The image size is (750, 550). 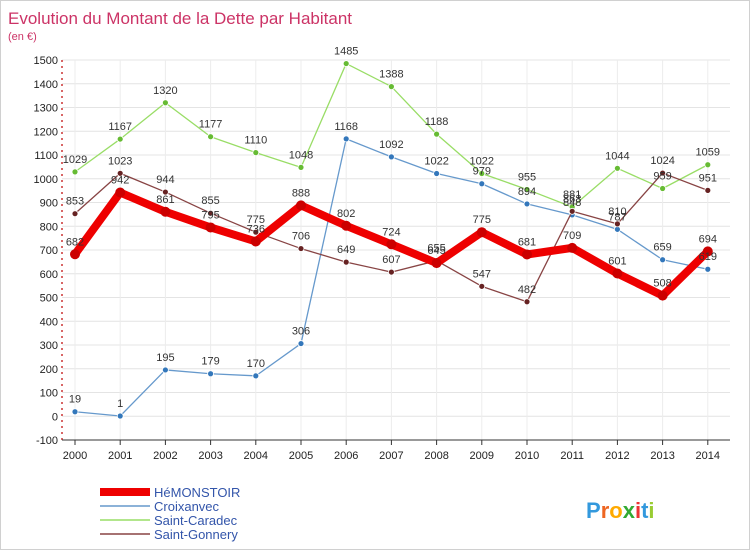 I want to click on y-tick-label: 100, so click(x=49, y=394).